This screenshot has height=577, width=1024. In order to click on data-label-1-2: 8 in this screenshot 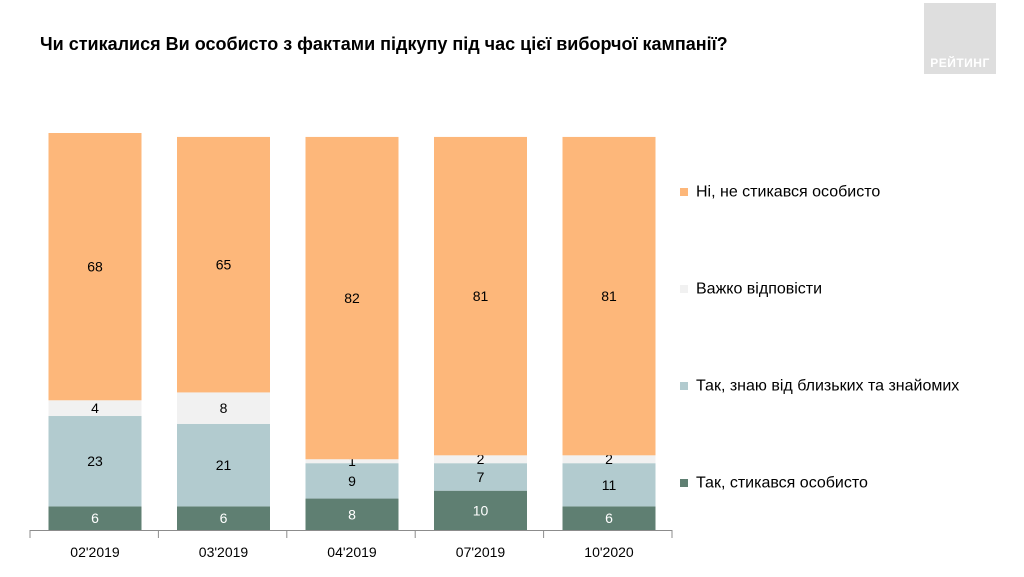, I will do `click(224, 408)`.